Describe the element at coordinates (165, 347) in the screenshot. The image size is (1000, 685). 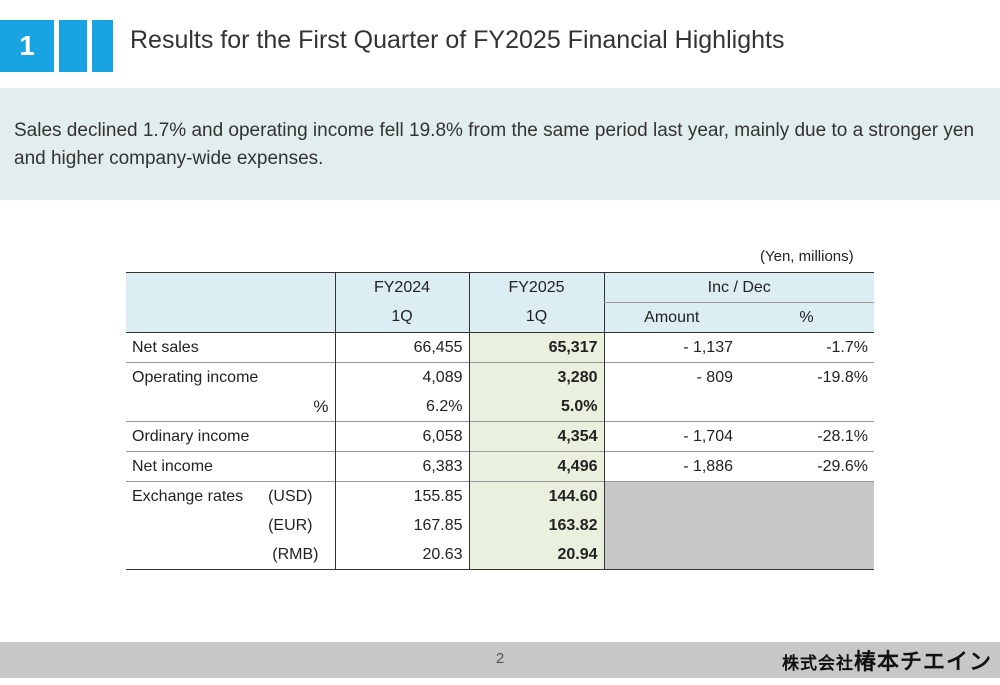
I see `row-label: Net sales` at that location.